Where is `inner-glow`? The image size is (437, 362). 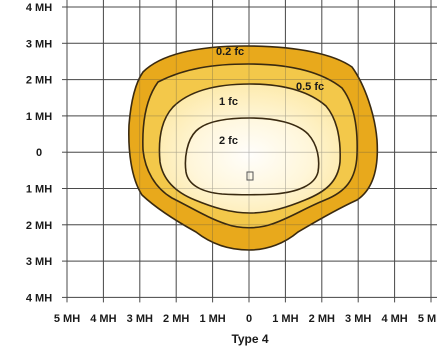 inner-glow is located at coordinates (250, 148).